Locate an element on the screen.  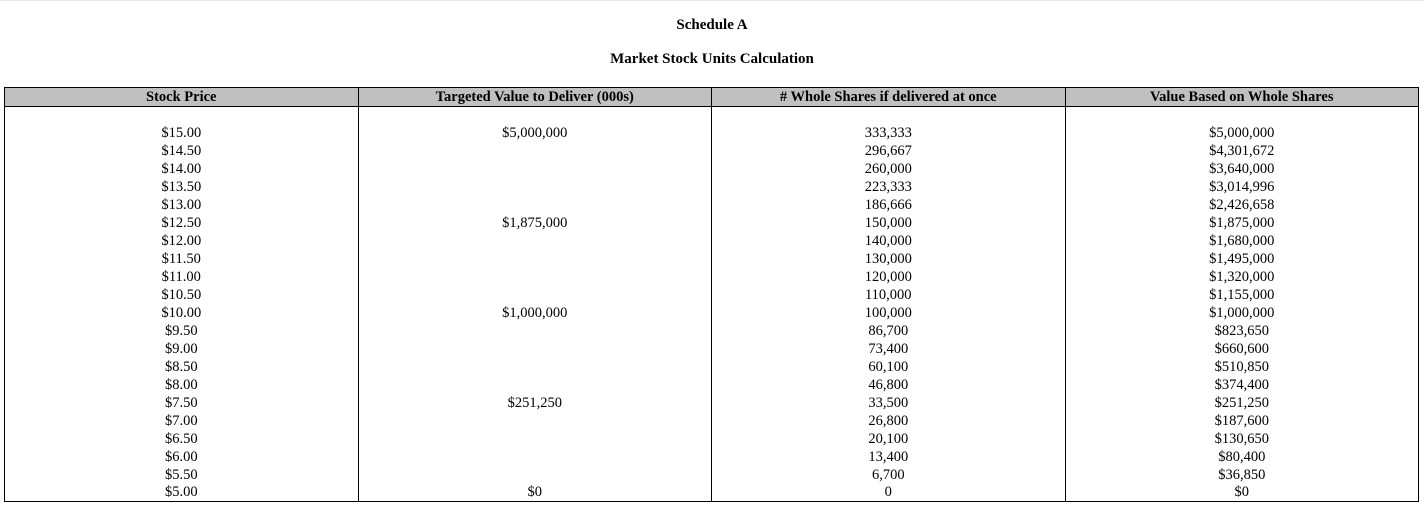
table-row: $10.00 $1,000,000 100,000 $1,000,000 is located at coordinates (711, 313).